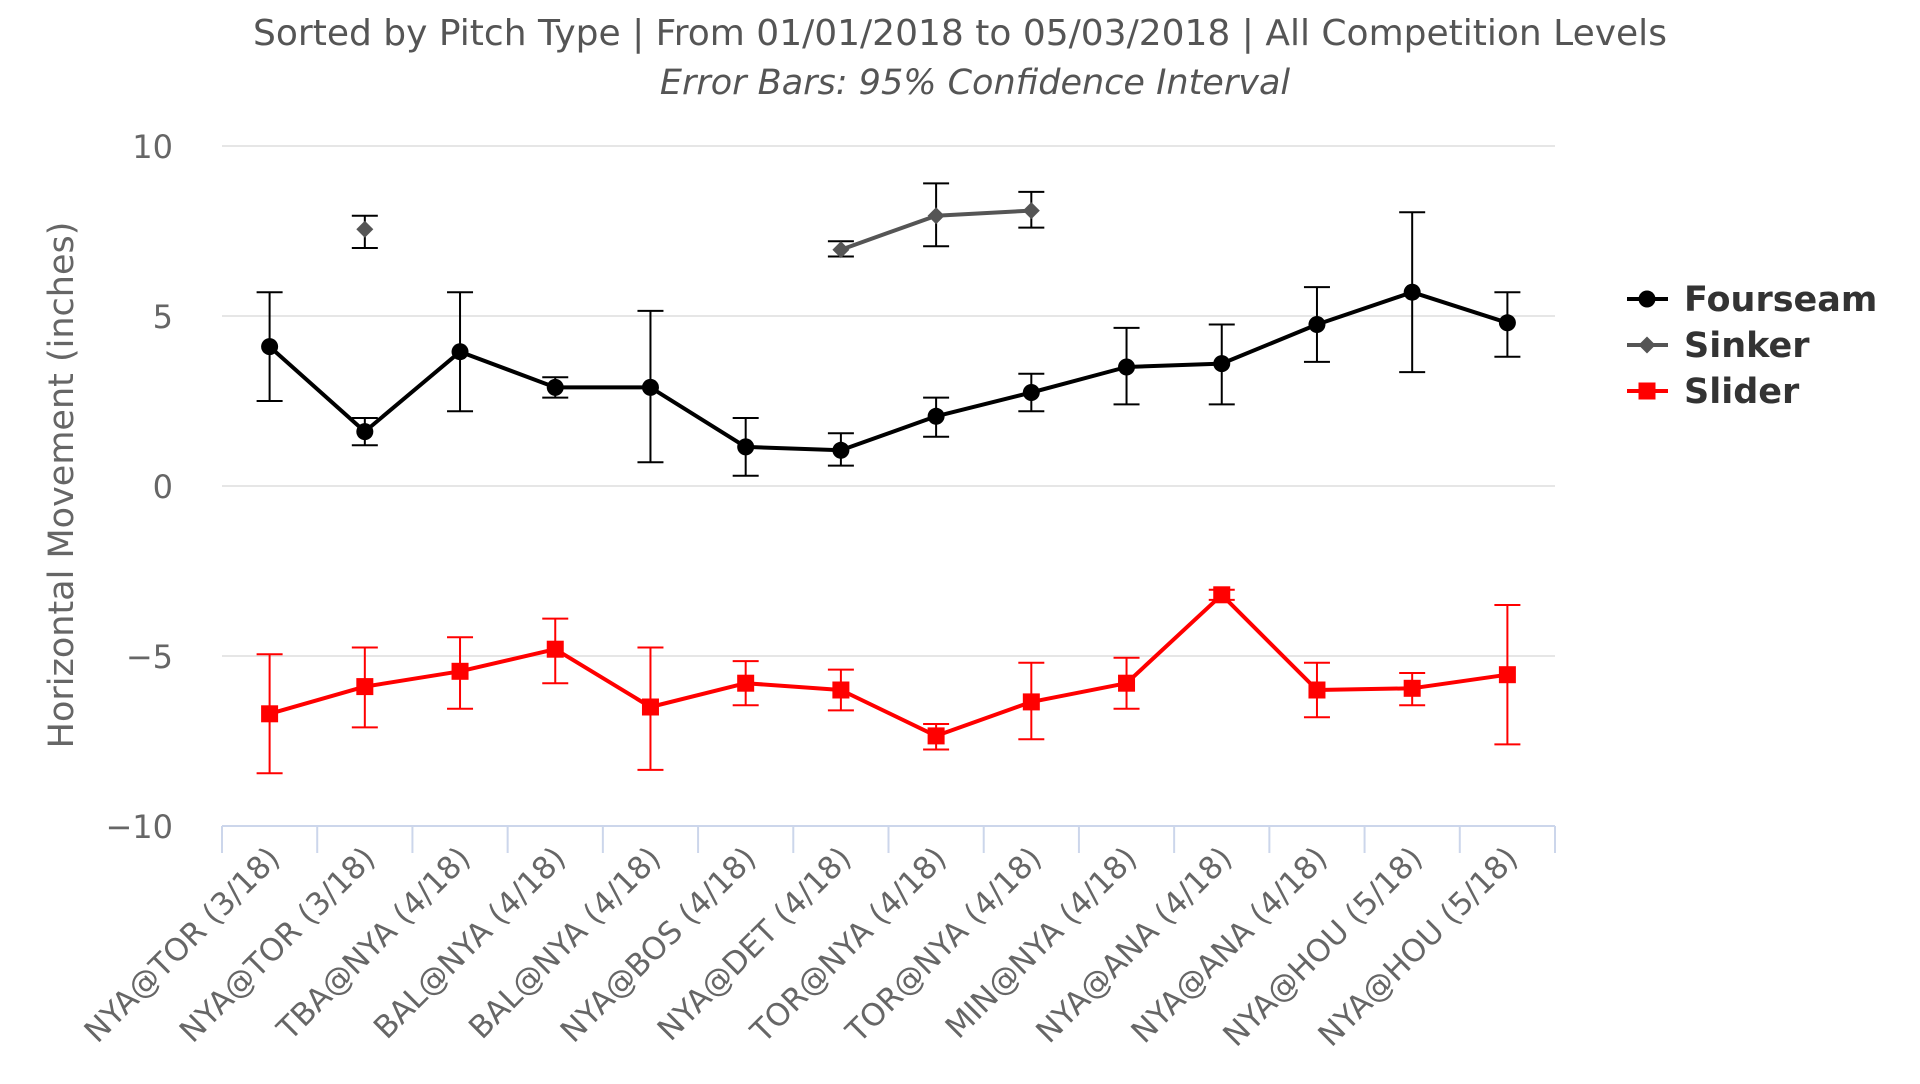 This screenshot has width=1920, height=1084. I want to click on legend-marker-sinker, so click(1647, 345).